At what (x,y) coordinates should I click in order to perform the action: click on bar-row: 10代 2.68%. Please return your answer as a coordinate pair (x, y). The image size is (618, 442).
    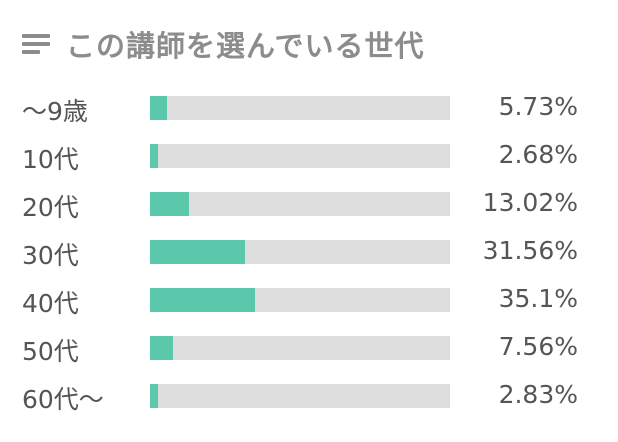
    Looking at the image, I should click on (302, 158).